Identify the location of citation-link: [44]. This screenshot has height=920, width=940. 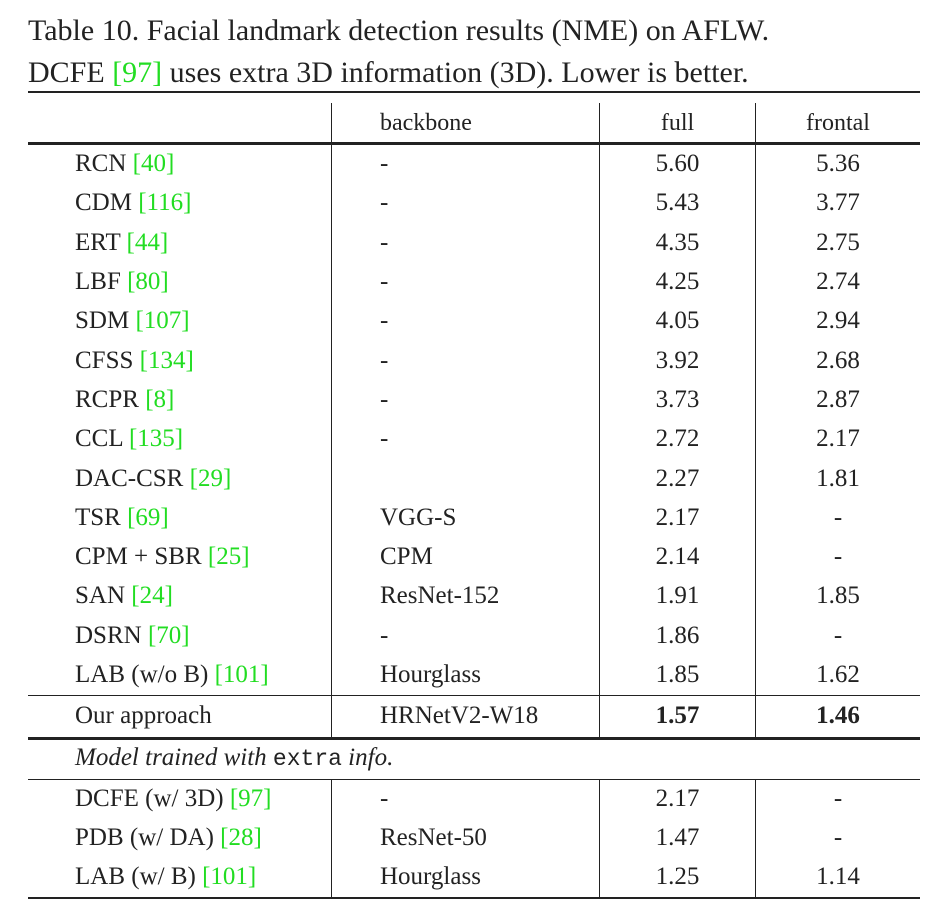
(147, 242).